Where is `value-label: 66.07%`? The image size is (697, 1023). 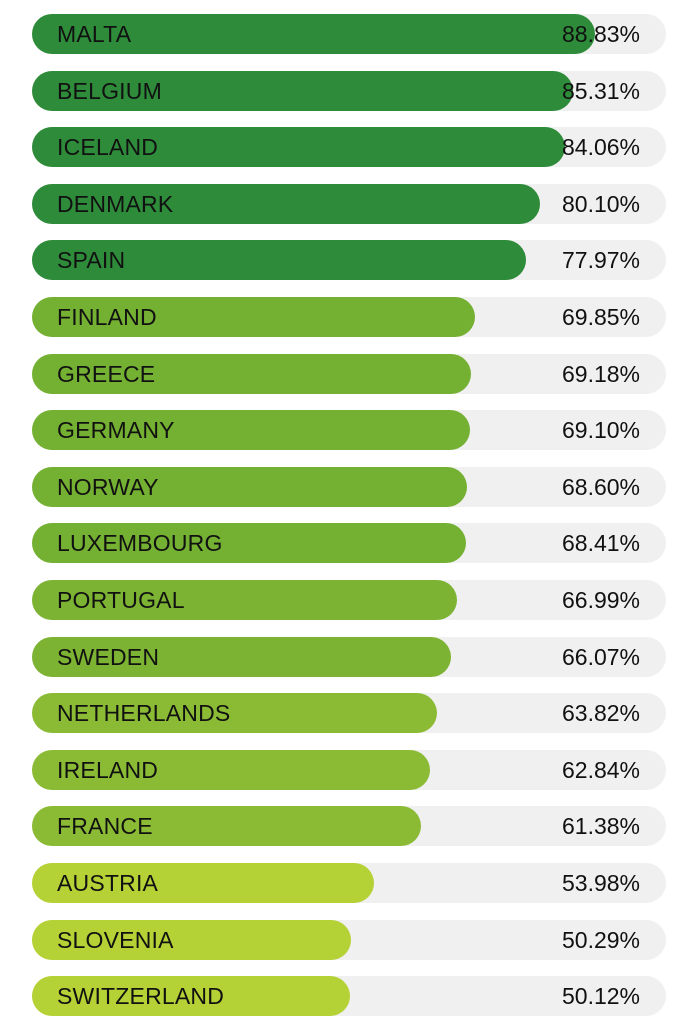 value-label: 66.07% is located at coordinates (600, 657).